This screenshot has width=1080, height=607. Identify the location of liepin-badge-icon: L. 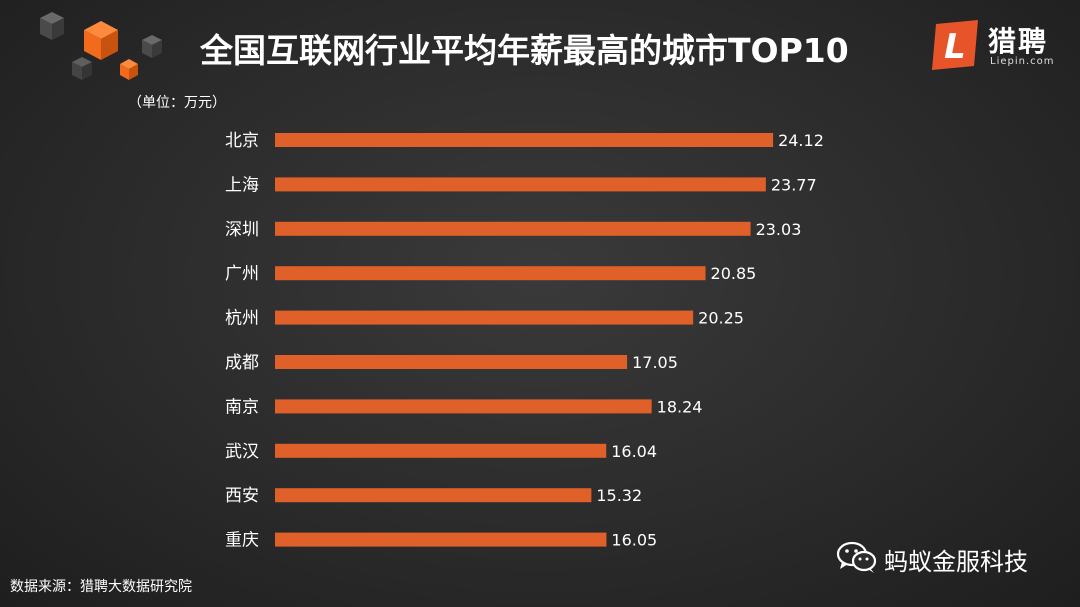
(955, 45).